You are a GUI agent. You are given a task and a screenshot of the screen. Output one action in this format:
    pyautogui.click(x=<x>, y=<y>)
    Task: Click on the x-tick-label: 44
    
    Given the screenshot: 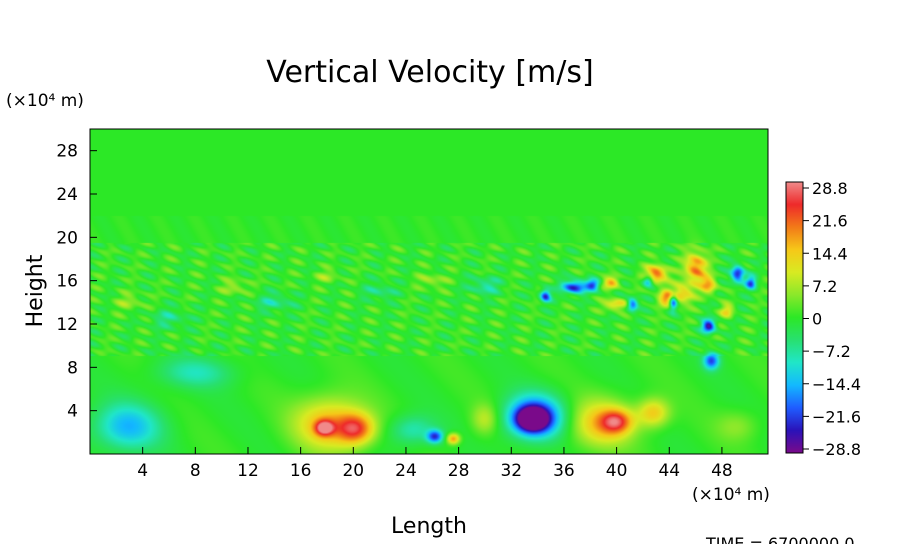 What is the action you would take?
    pyautogui.click(x=669, y=471)
    